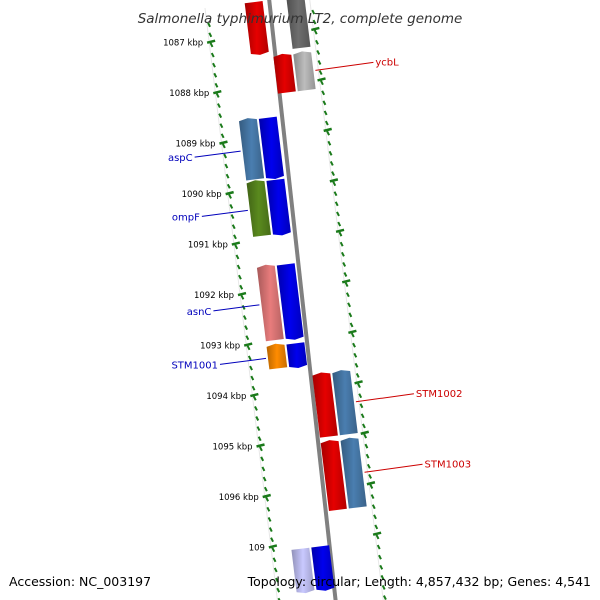 The height and width of the screenshot is (600, 600). Describe the element at coordinates (353, 473) in the screenshot. I see `gene-arrow-stm1003` at that location.